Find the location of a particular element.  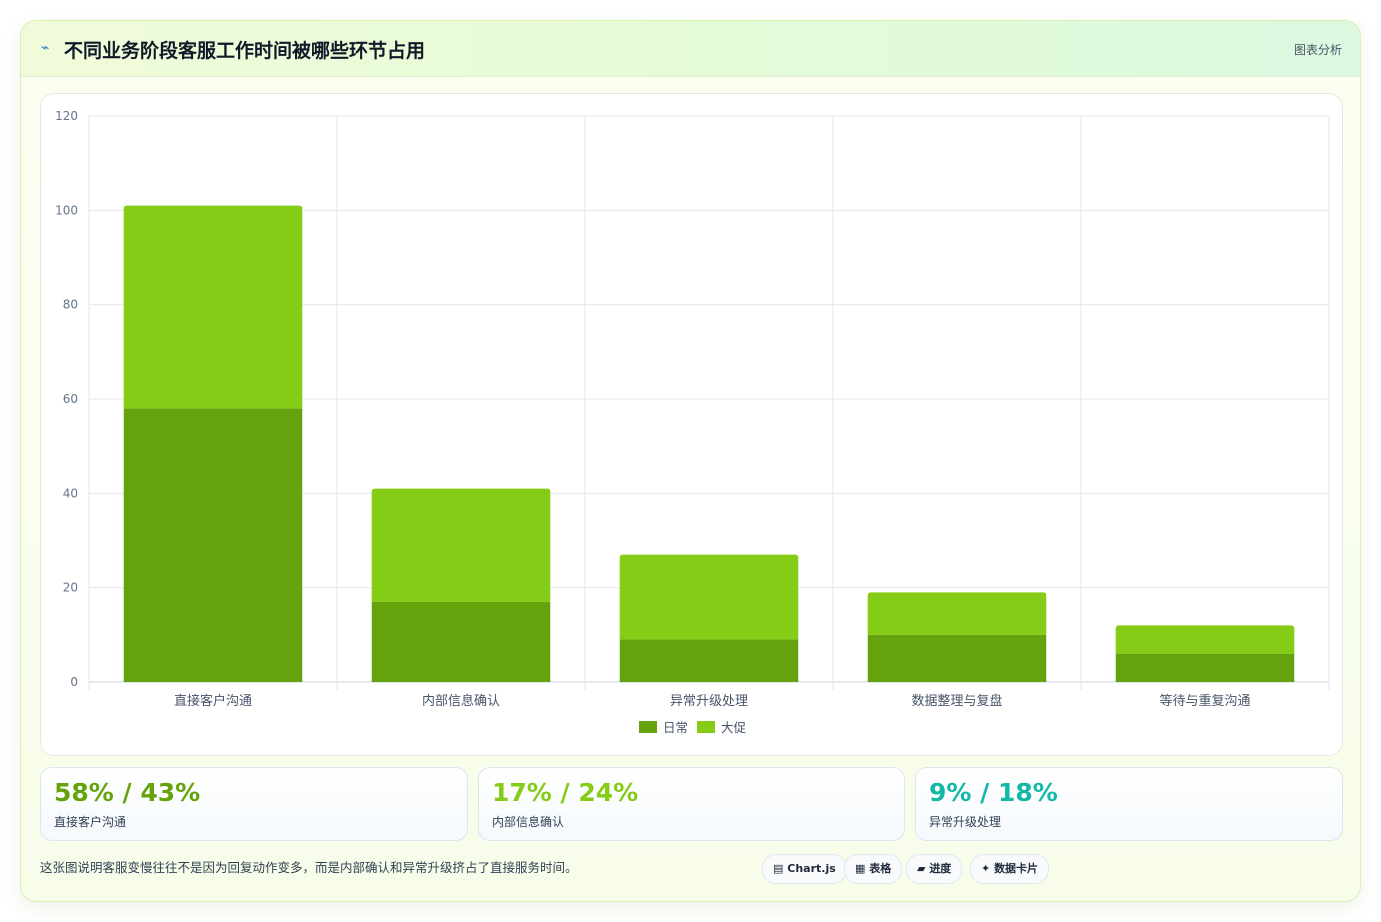

tech-chips: ▤ Chart.js ▦ 表格 ▰ 进度 ✦ 数据卡片 is located at coordinates (906, 869).